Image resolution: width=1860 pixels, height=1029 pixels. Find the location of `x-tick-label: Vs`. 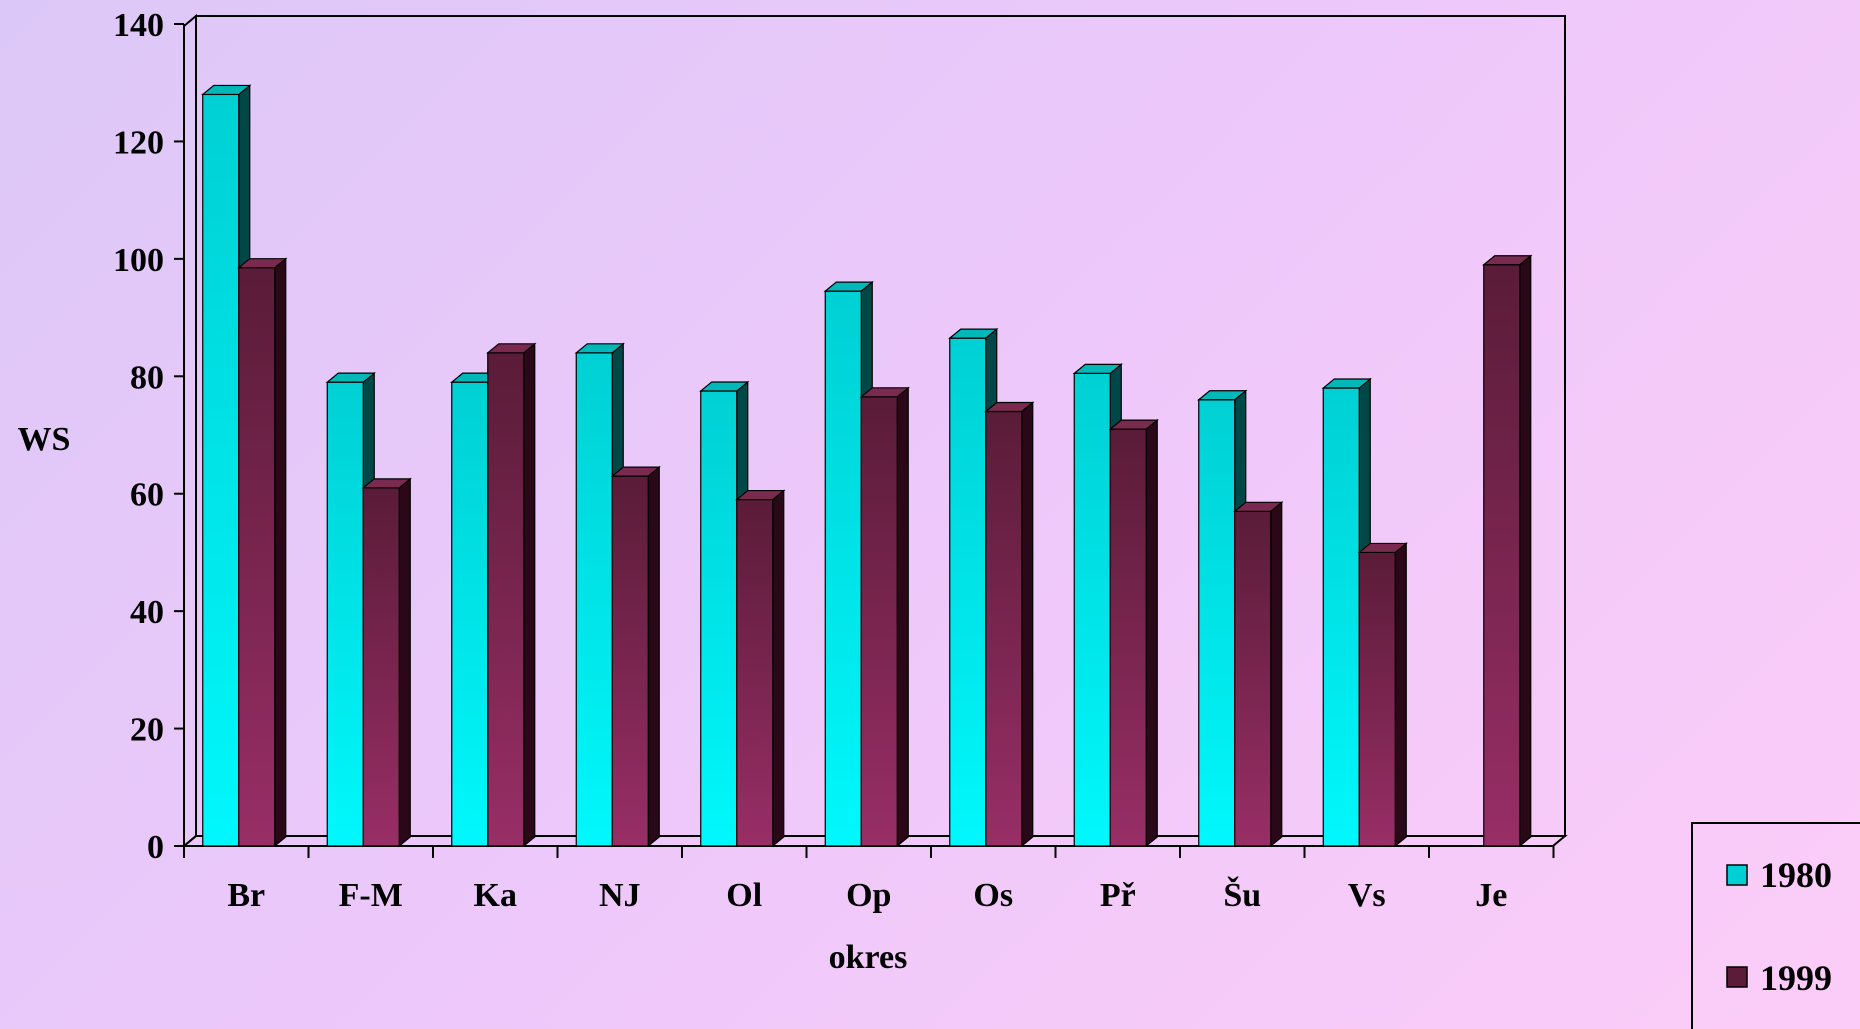

x-tick-label: Vs is located at coordinates (1367, 895).